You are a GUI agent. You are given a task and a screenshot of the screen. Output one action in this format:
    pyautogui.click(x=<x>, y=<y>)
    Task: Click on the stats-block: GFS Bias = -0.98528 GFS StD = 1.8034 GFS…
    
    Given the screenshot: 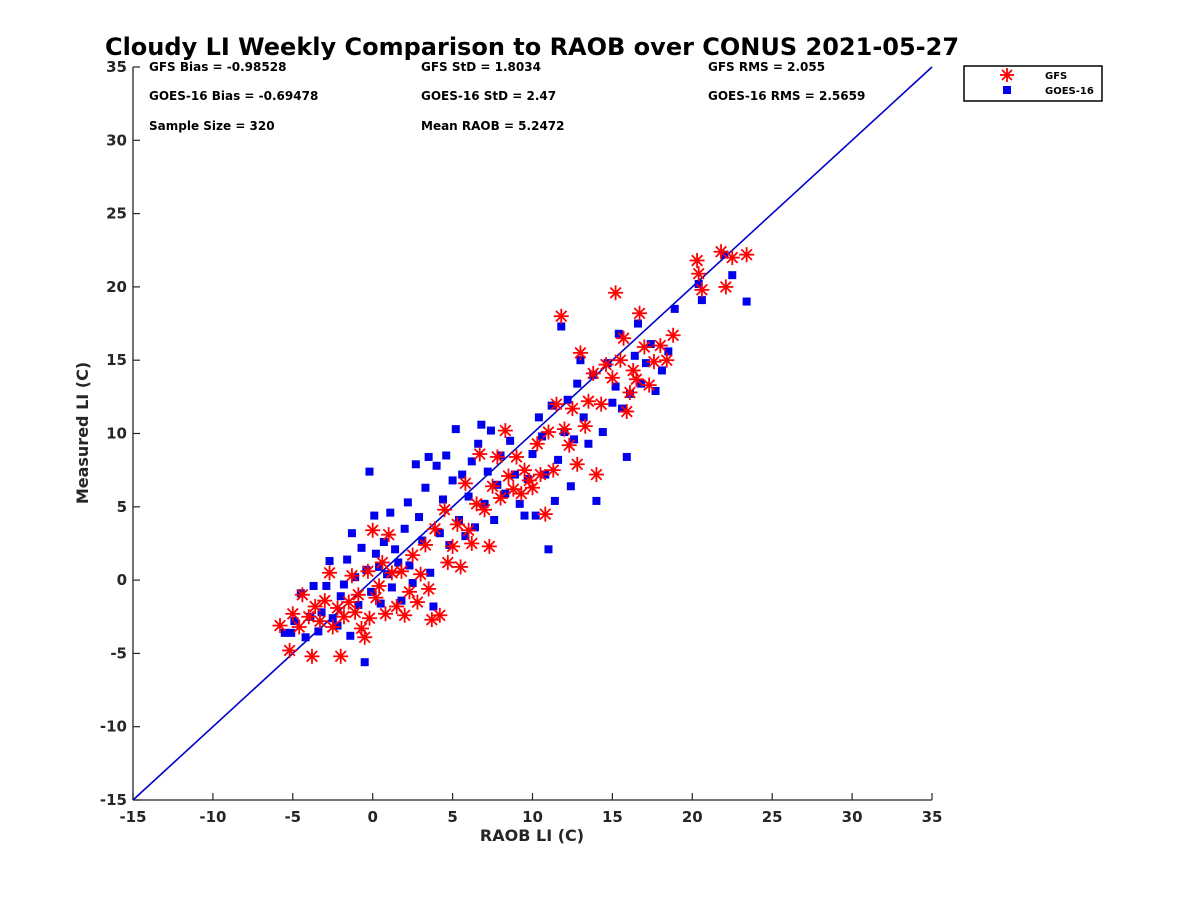 What is the action you would take?
    pyautogui.click(x=507, y=96)
    